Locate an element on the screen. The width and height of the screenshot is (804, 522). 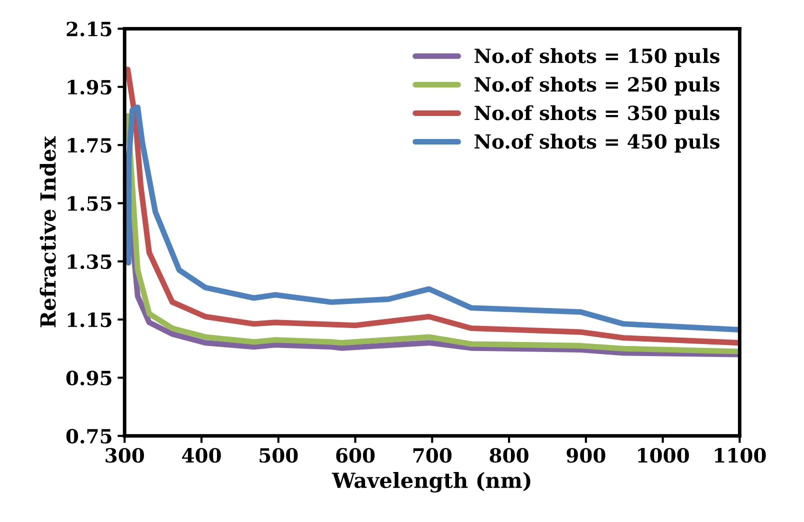
x-tick-label: 900 is located at coordinates (586, 455).